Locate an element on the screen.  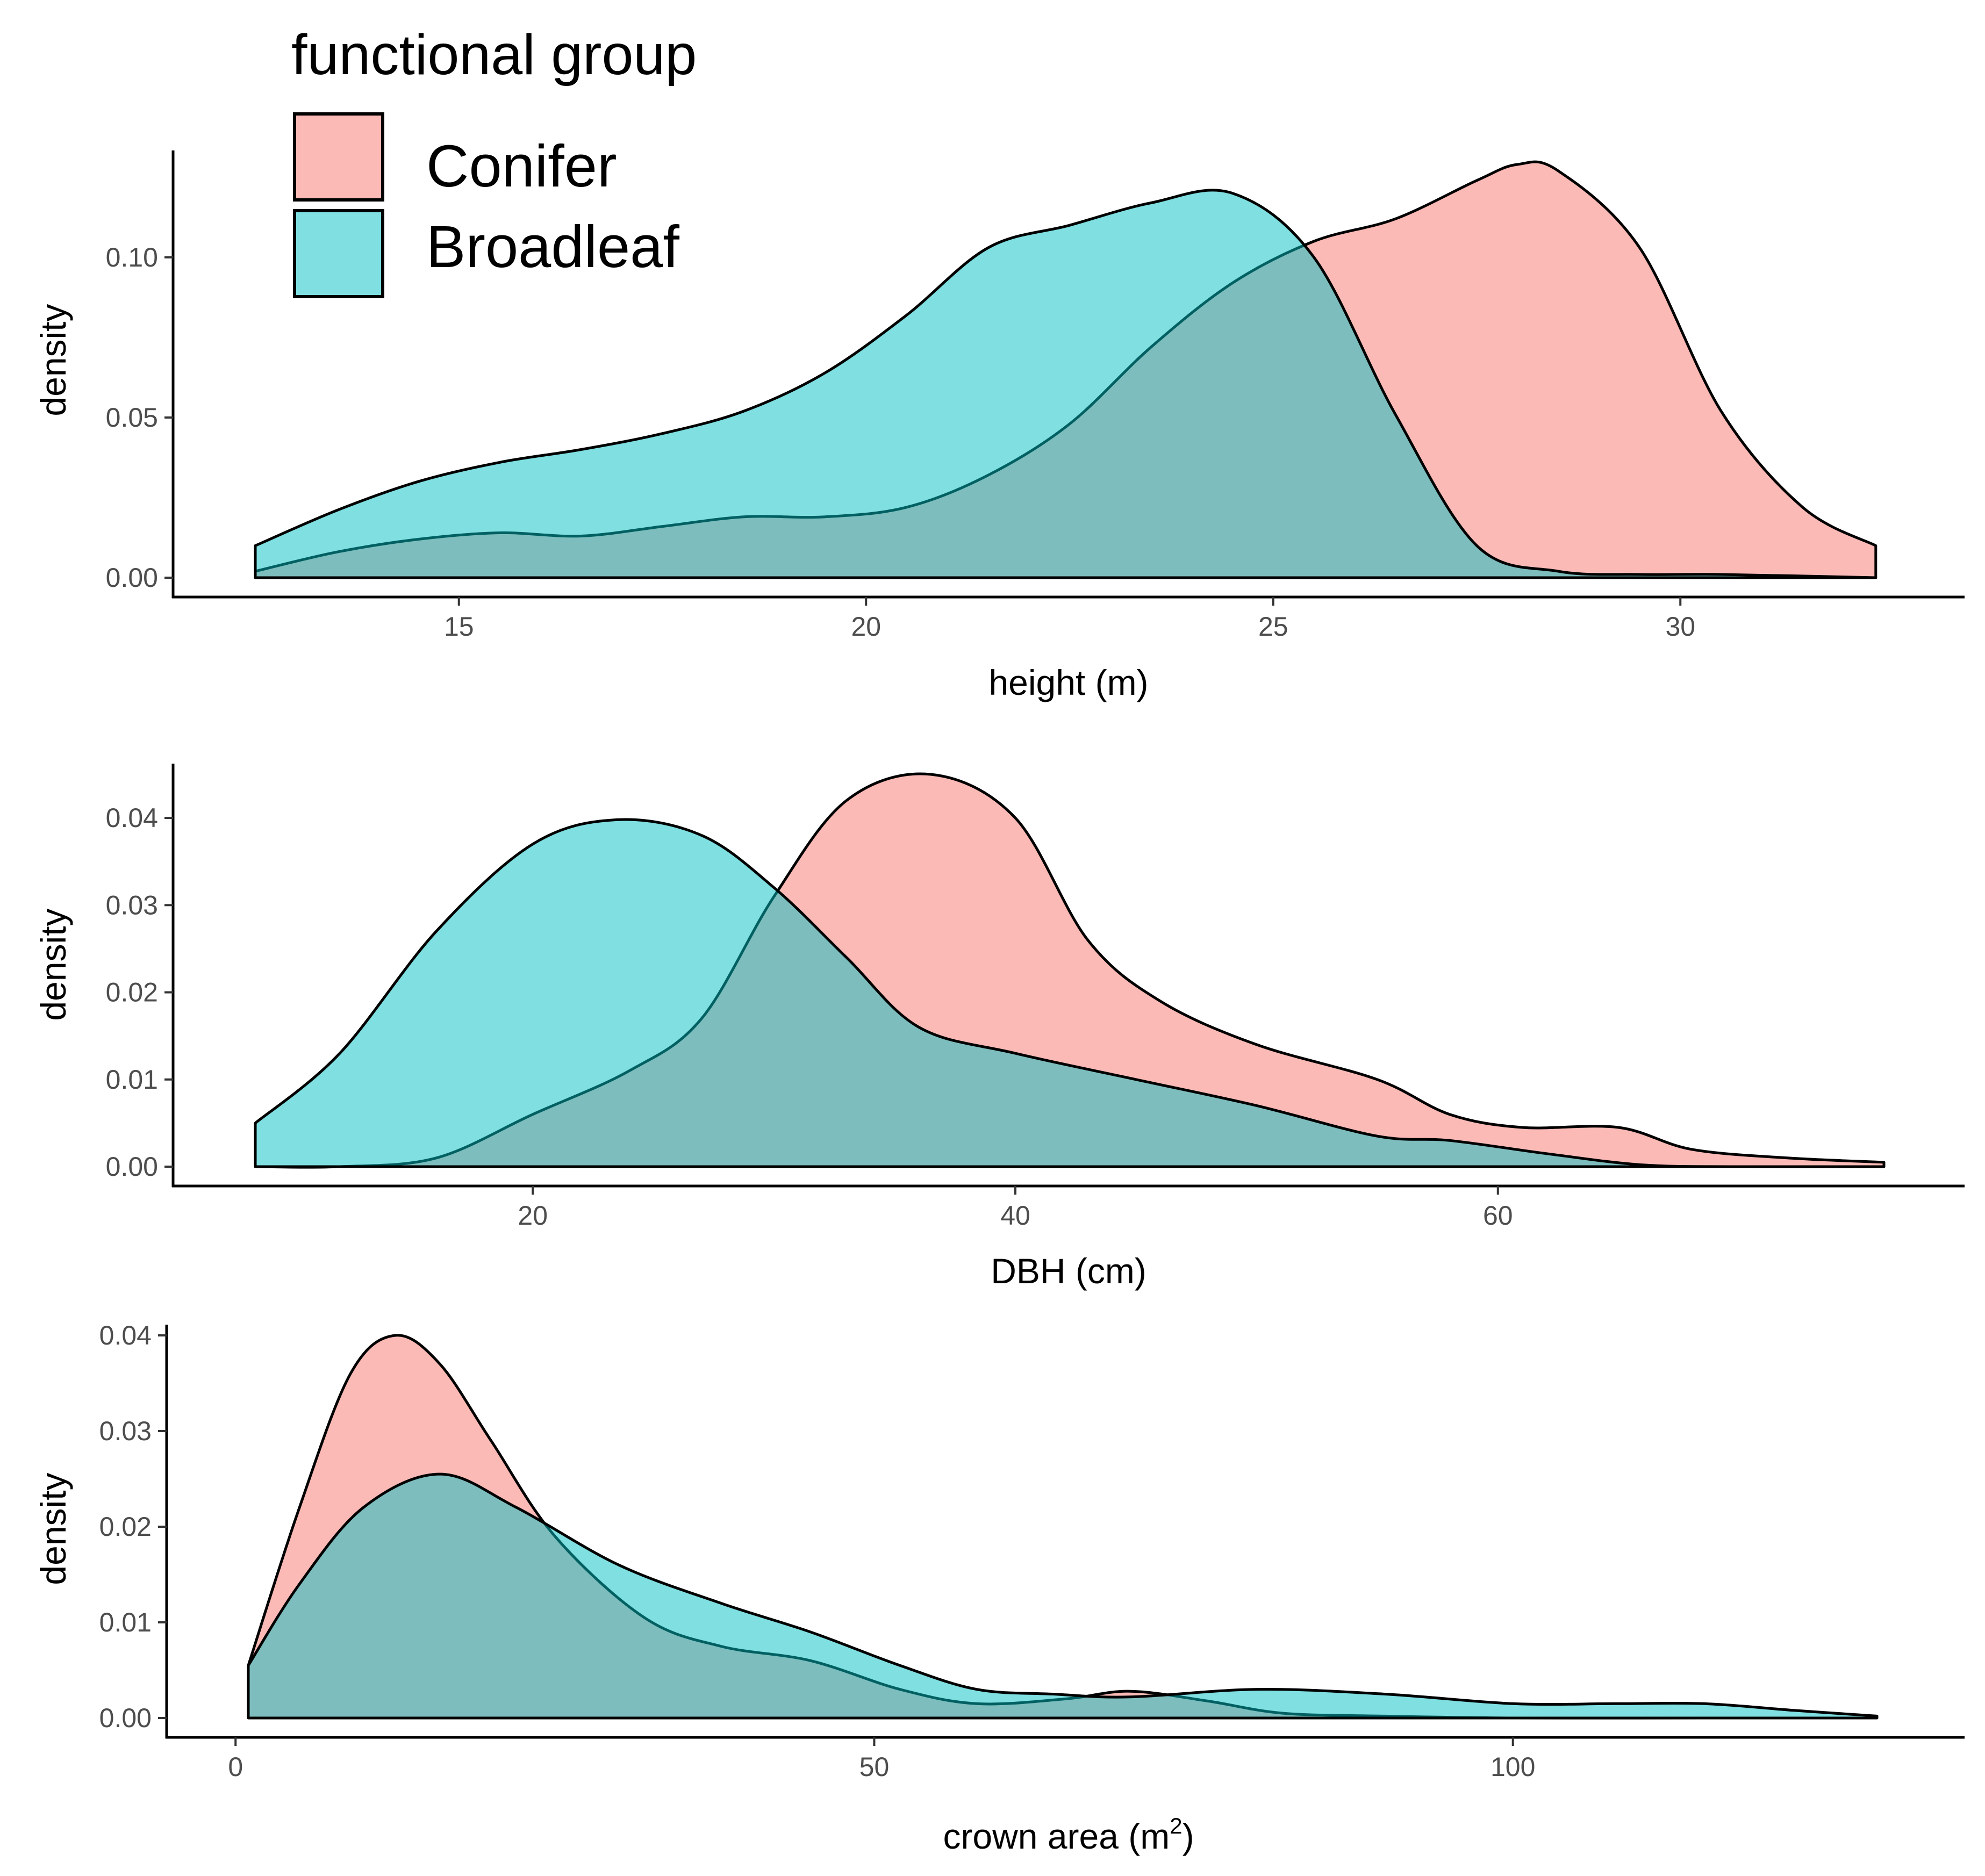
height-y-axis-title: density is located at coordinates (53, 360).